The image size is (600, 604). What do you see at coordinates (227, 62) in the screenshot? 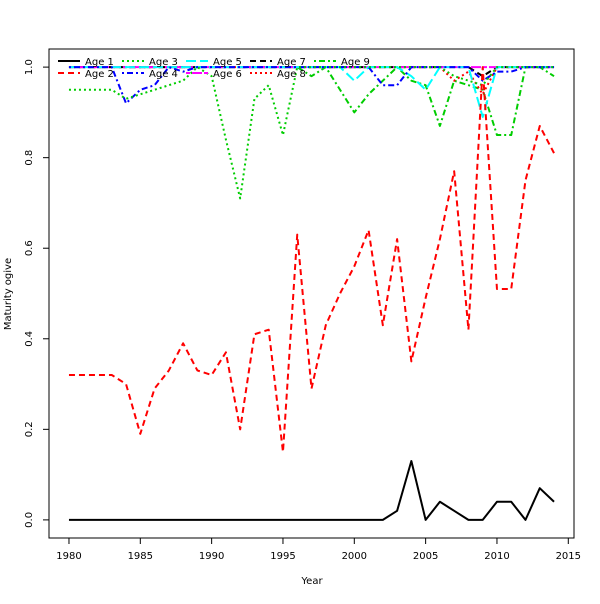
I see `legend-label: Age 5` at bounding box center [227, 62].